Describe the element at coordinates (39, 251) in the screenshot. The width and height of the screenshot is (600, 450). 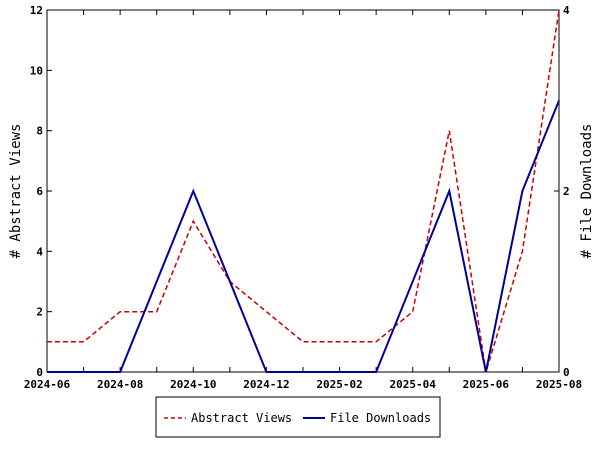
I see `left-y-tick-label: 4` at that location.